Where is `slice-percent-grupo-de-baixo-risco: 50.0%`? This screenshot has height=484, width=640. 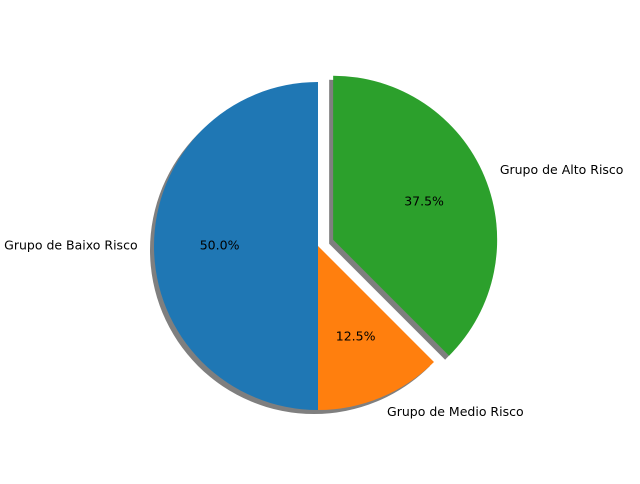 slice-percent-grupo-de-baixo-risco: 50.0% is located at coordinates (220, 245).